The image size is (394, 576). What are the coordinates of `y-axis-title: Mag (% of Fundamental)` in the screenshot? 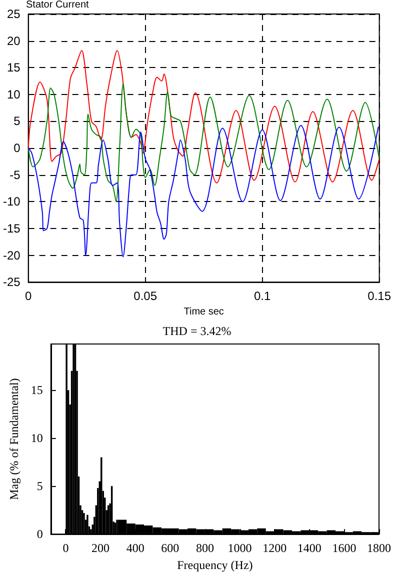 It's located at (14, 439).